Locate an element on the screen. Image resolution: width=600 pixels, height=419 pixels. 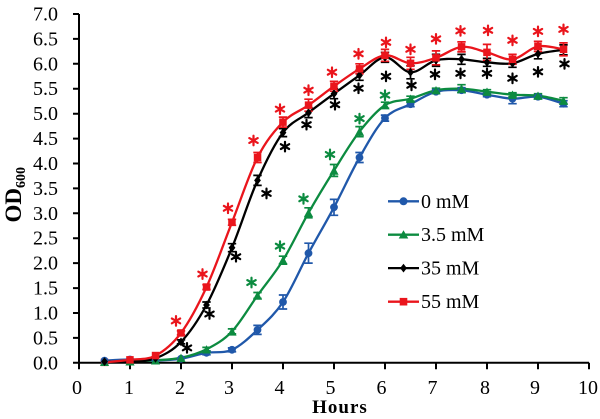
svg-text: 3.5 mM is located at coordinates (453, 235).